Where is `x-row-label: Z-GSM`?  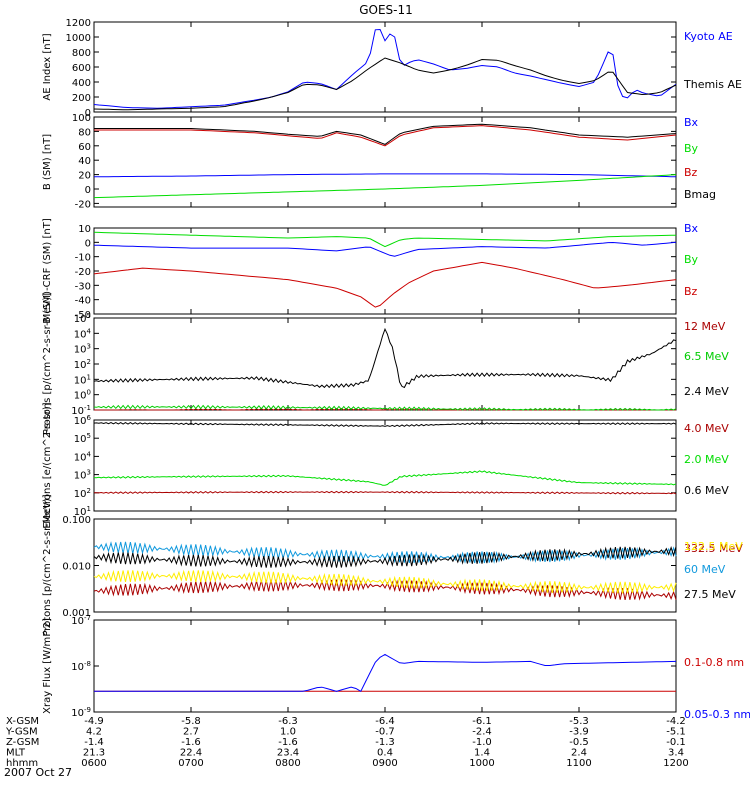
x-row-label: Z-GSM is located at coordinates (22, 742).